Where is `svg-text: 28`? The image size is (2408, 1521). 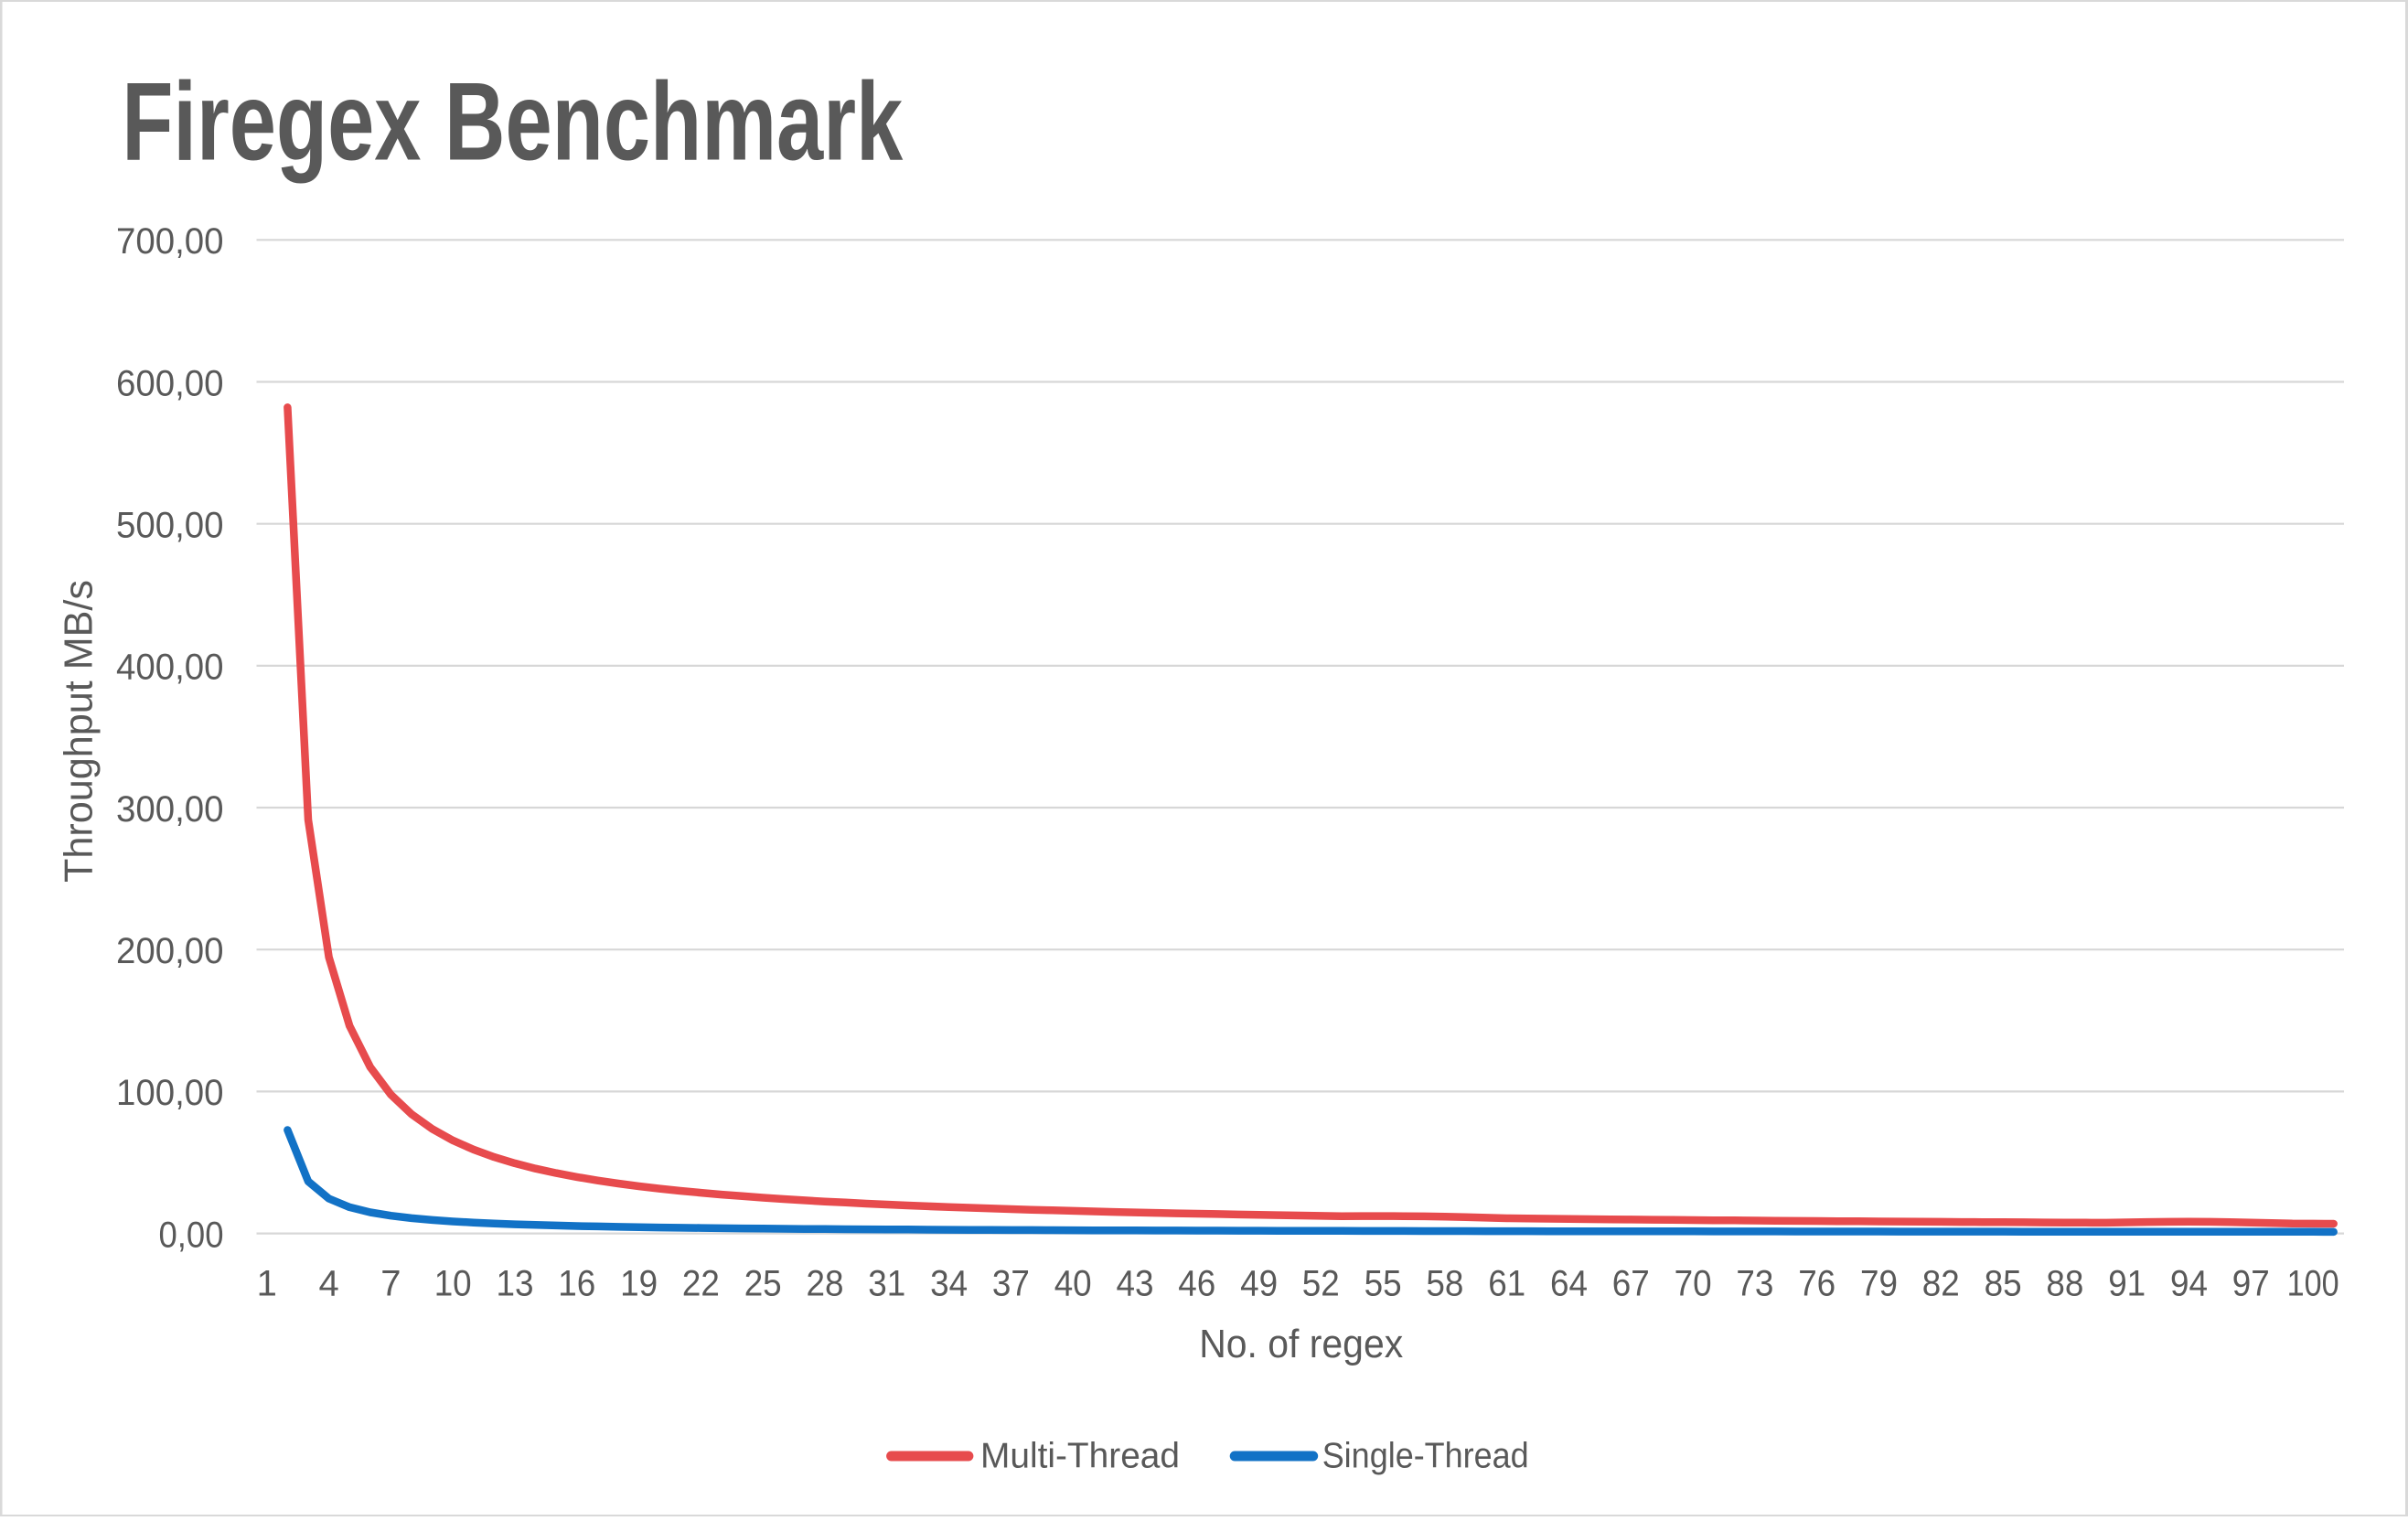 svg-text: 28 is located at coordinates (825, 1284).